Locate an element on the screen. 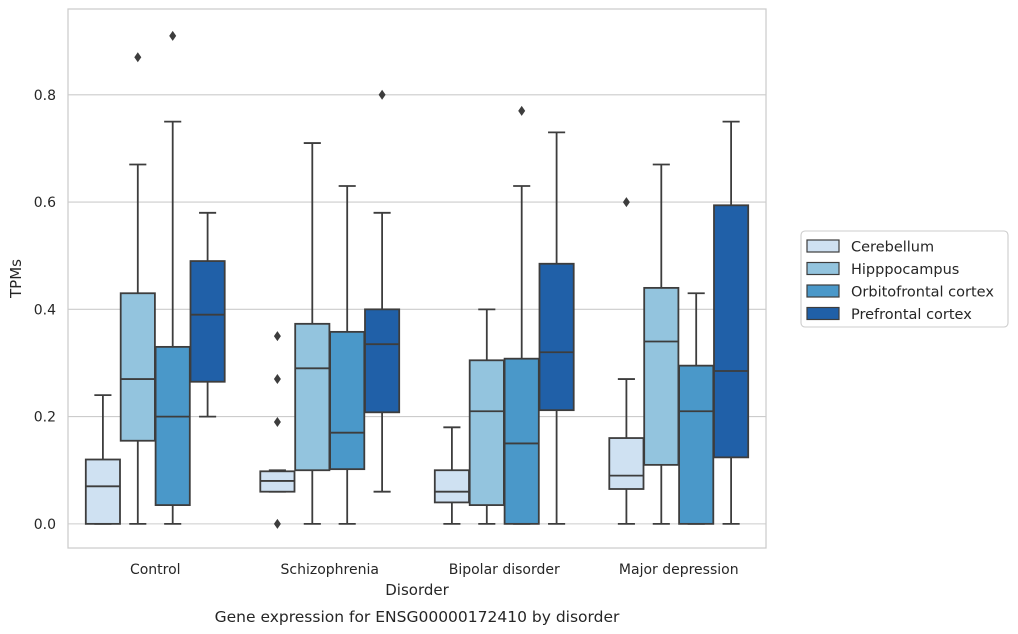 The image size is (1018, 634). y-tick-labels: 0.0 0.2 0.4 0.6 0.8 is located at coordinates (45, 310).